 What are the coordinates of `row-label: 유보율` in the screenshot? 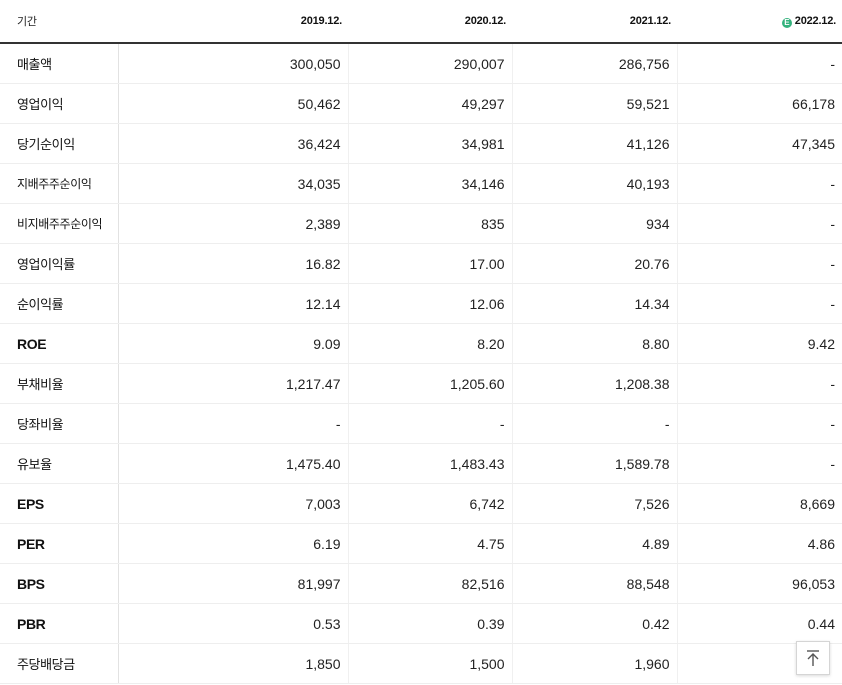 It's located at (59, 463).